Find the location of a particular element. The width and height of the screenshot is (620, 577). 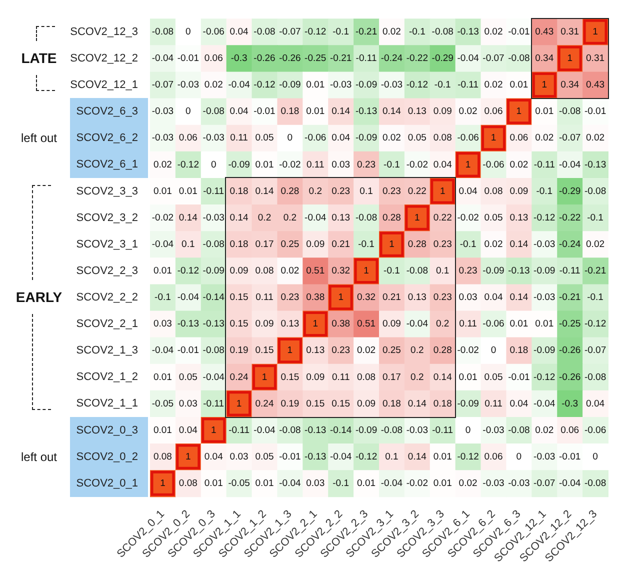

y-tick-label: SCOV2_2_3 is located at coordinates (107, 270).